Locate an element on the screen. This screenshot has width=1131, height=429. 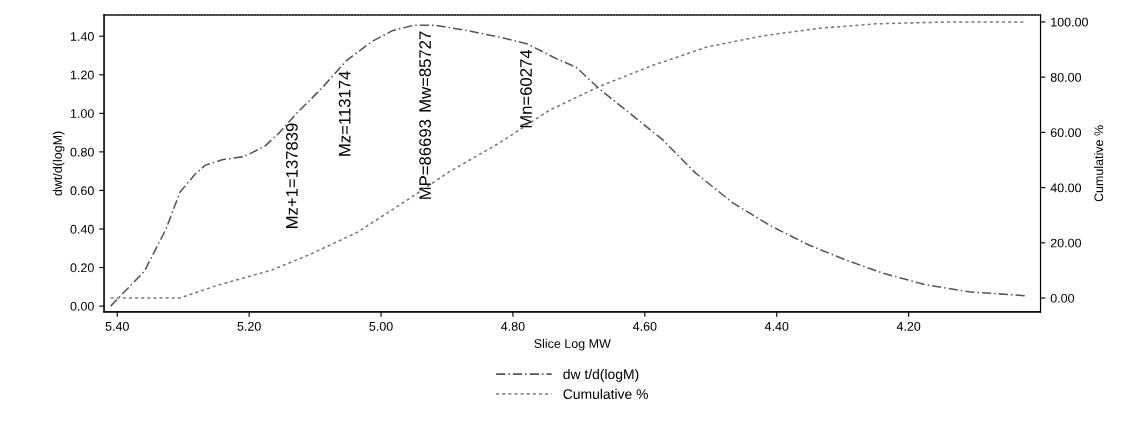
y-tick-label: 0.00 is located at coordinates (82, 306).